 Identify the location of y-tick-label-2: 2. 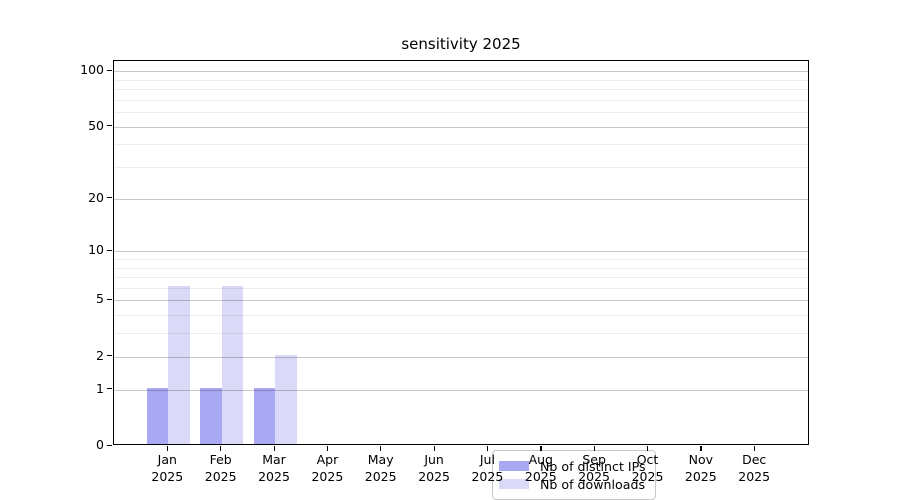
(100, 355).